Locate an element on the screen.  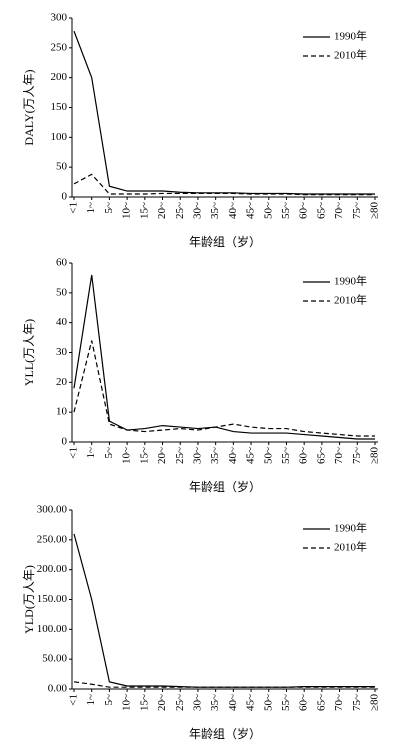
y-tick-label: 0.00 is located at coordinates (58, 689).